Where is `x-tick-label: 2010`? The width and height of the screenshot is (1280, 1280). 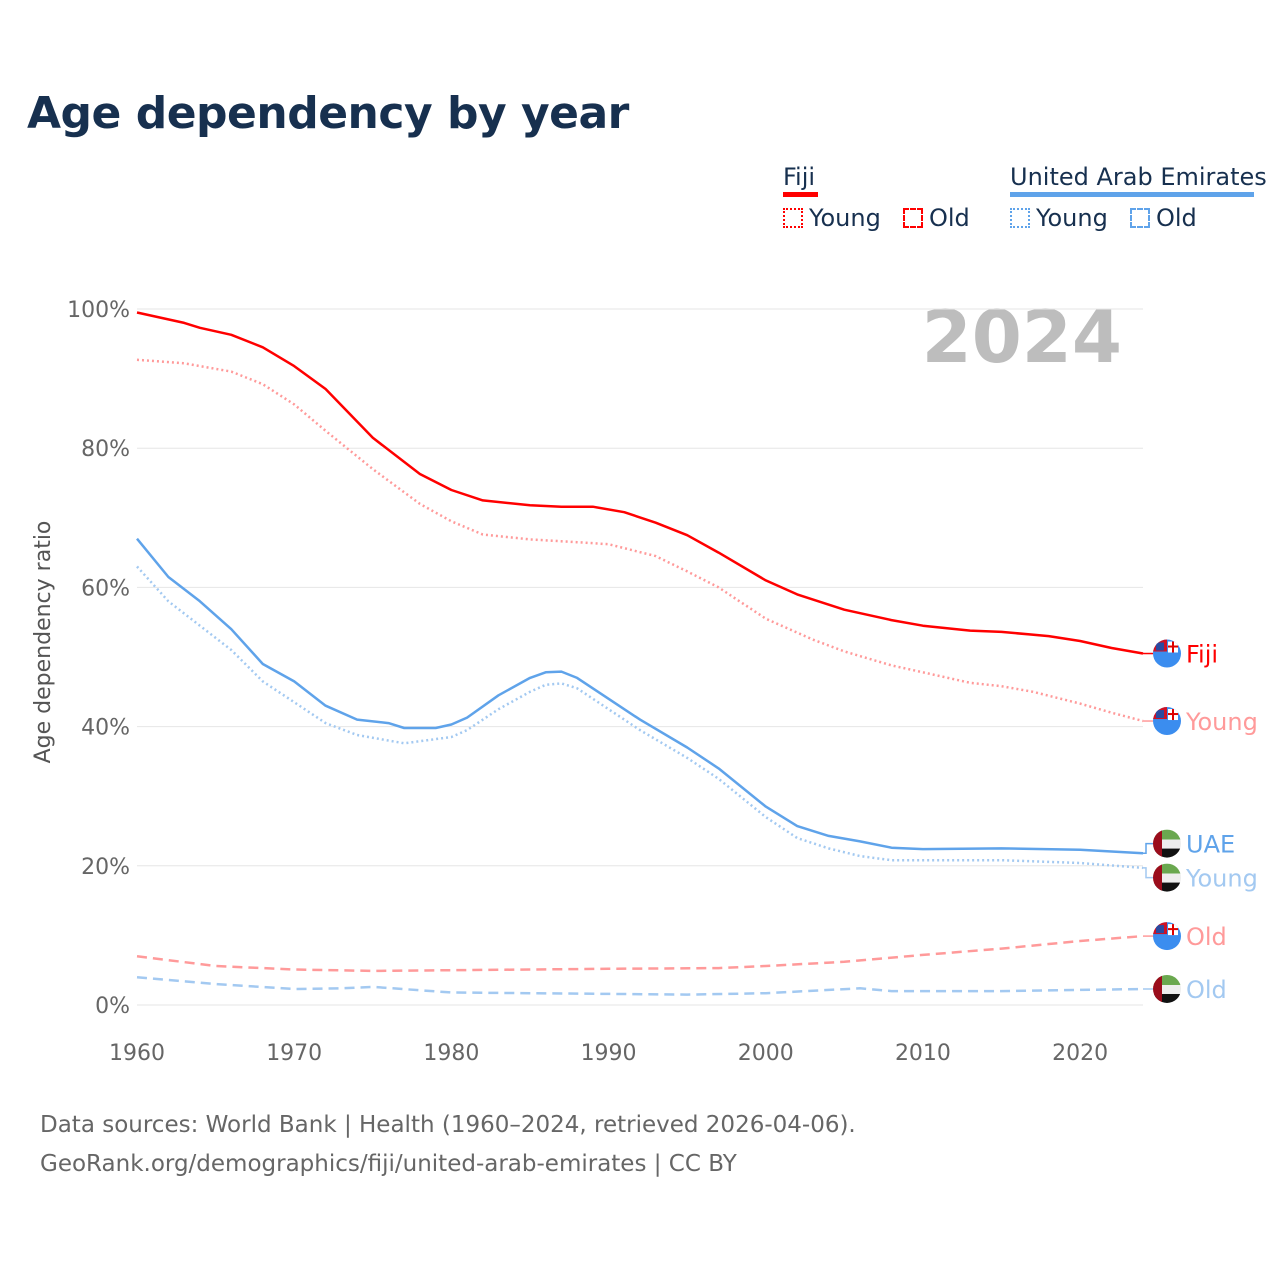
x-tick-label: 2010 is located at coordinates (923, 1053).